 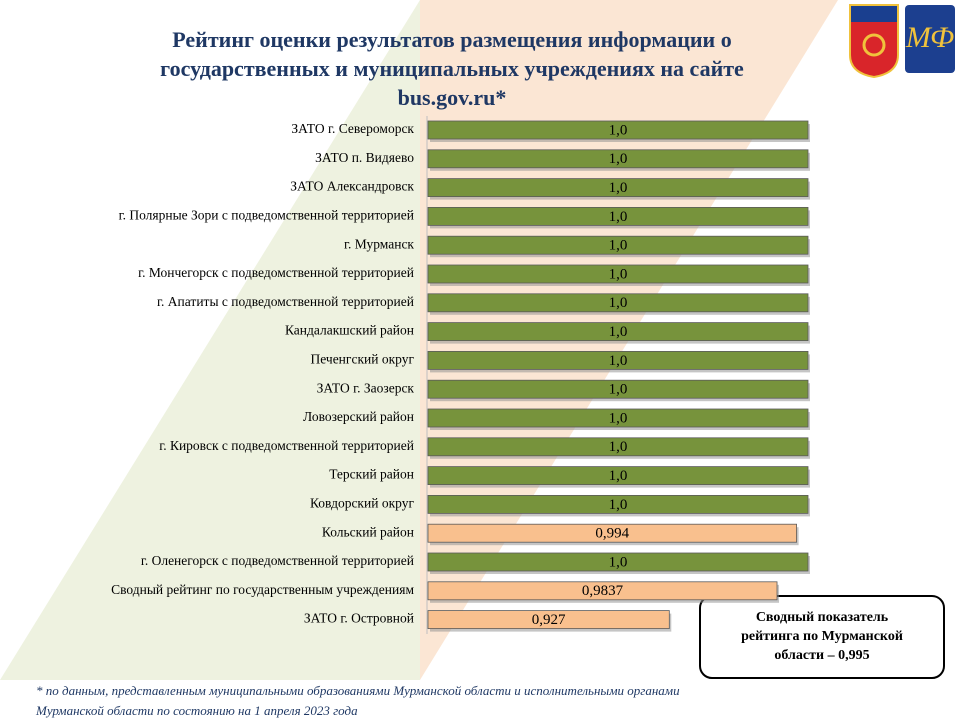 I want to click on category-label: Кандалакшский район, so click(x=349, y=330).